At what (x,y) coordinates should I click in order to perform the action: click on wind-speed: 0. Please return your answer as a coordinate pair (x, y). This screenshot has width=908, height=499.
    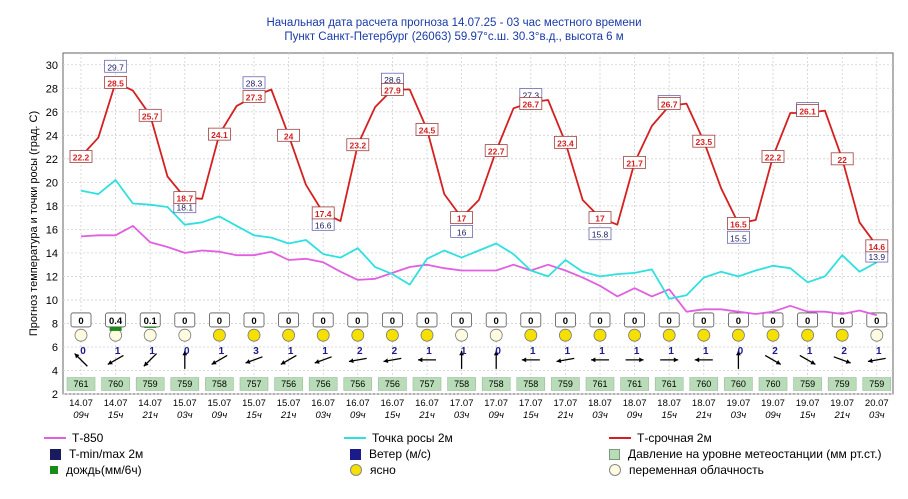
    Looking at the image, I should click on (187, 351).